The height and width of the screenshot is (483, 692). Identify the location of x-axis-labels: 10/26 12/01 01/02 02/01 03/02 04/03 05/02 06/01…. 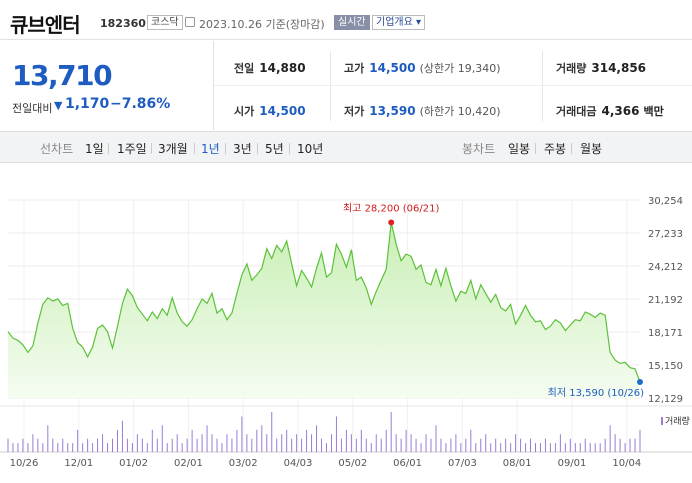
(326, 463).